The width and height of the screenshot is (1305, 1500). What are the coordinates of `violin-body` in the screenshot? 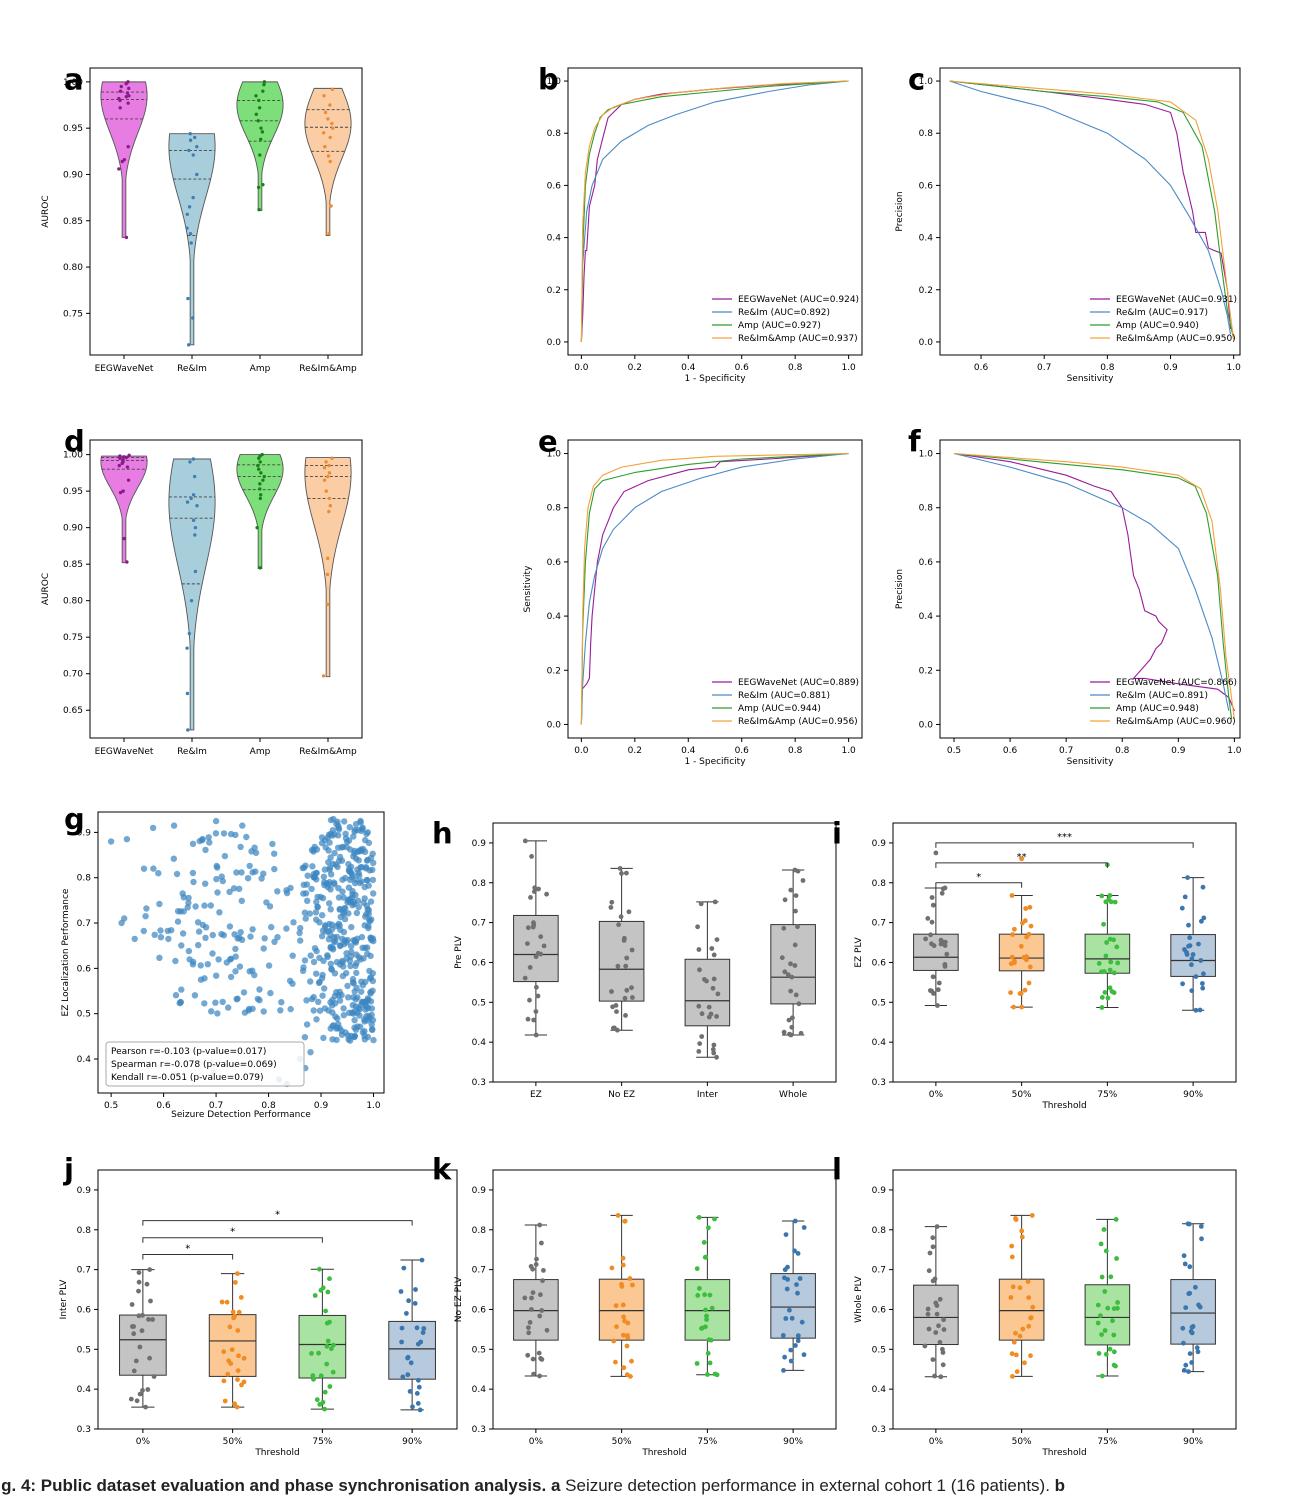 It's located at (260, 146).